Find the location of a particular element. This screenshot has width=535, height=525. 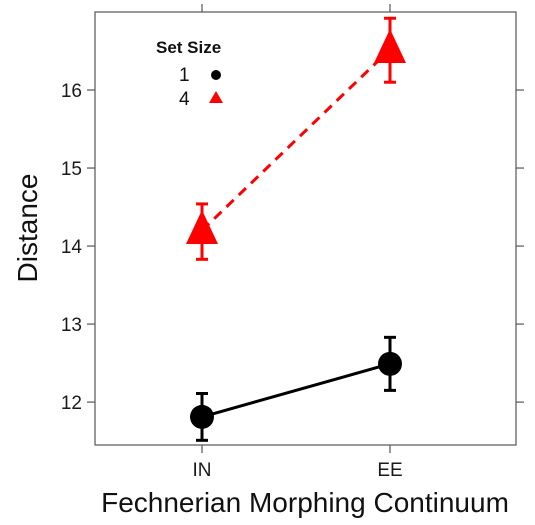

data-point-1-IN is located at coordinates (202, 416).